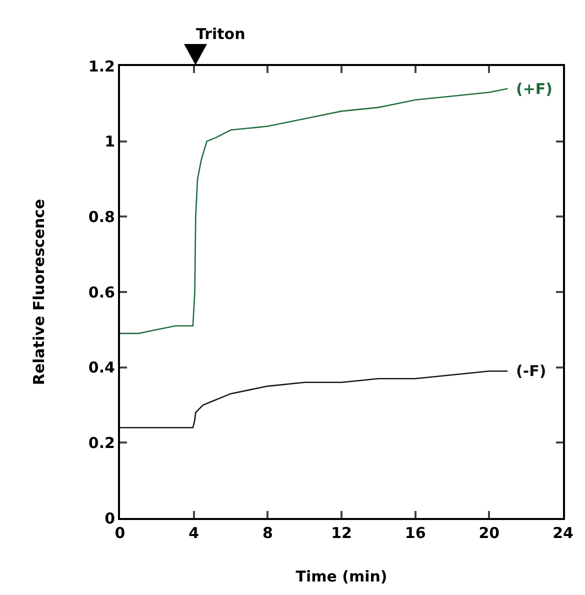 This screenshot has width=585, height=595. Describe the element at coordinates (101, 292) in the screenshot. I see `y-tick-label: 0.6` at that location.